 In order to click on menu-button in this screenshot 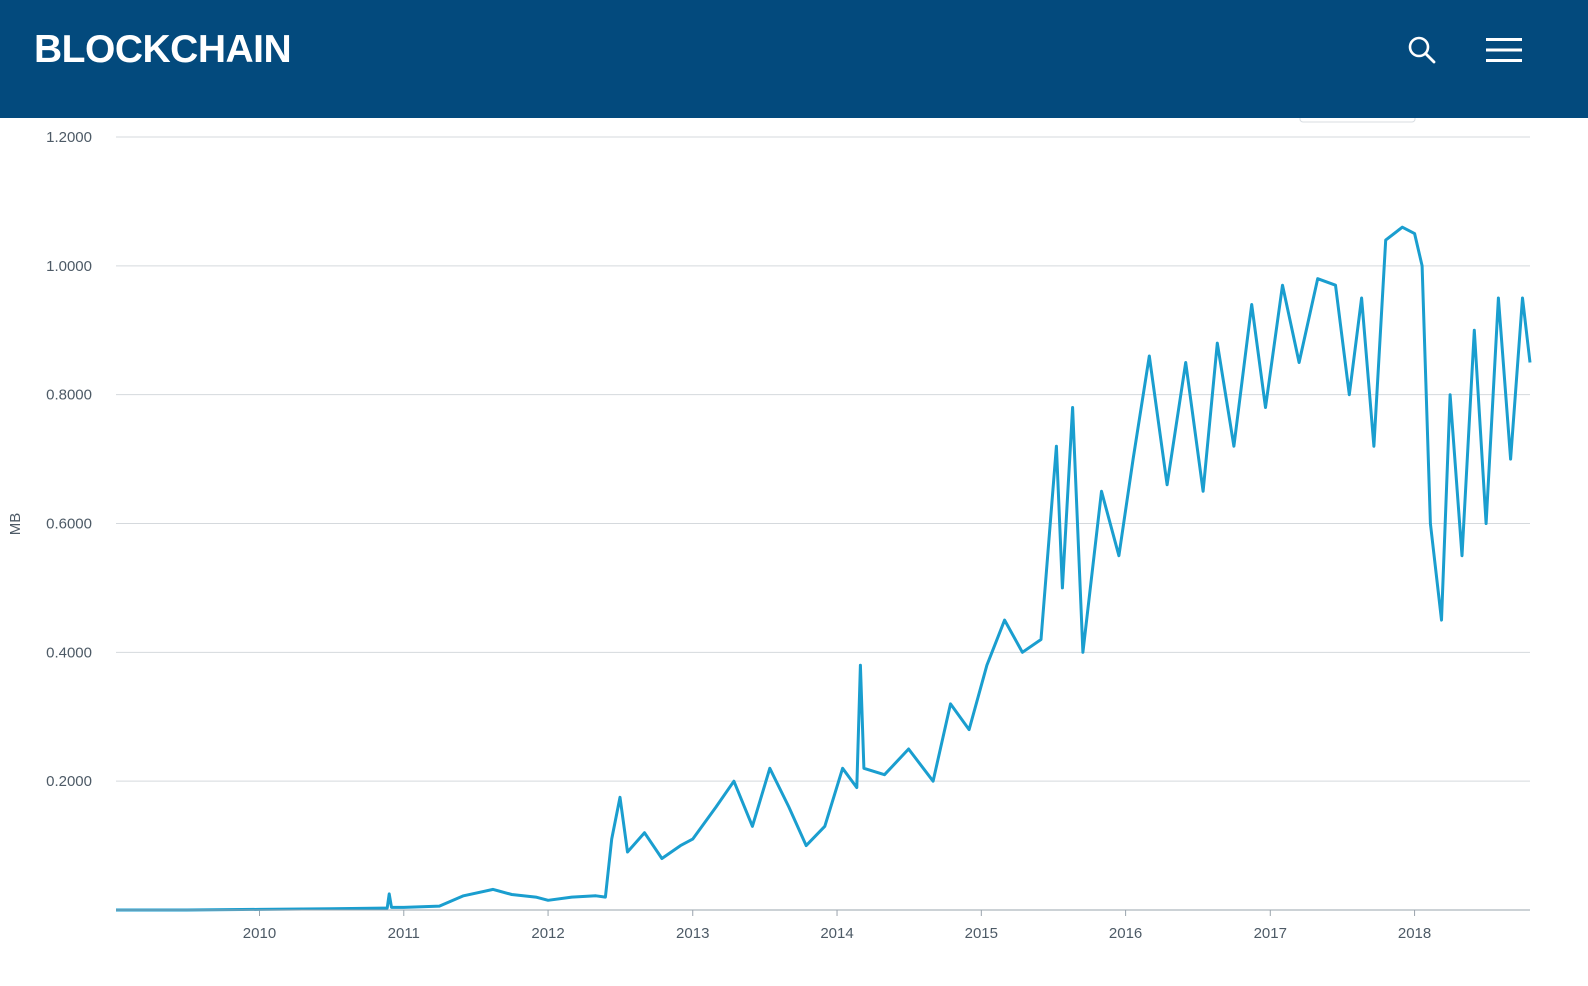, I will do `click(1504, 50)`.